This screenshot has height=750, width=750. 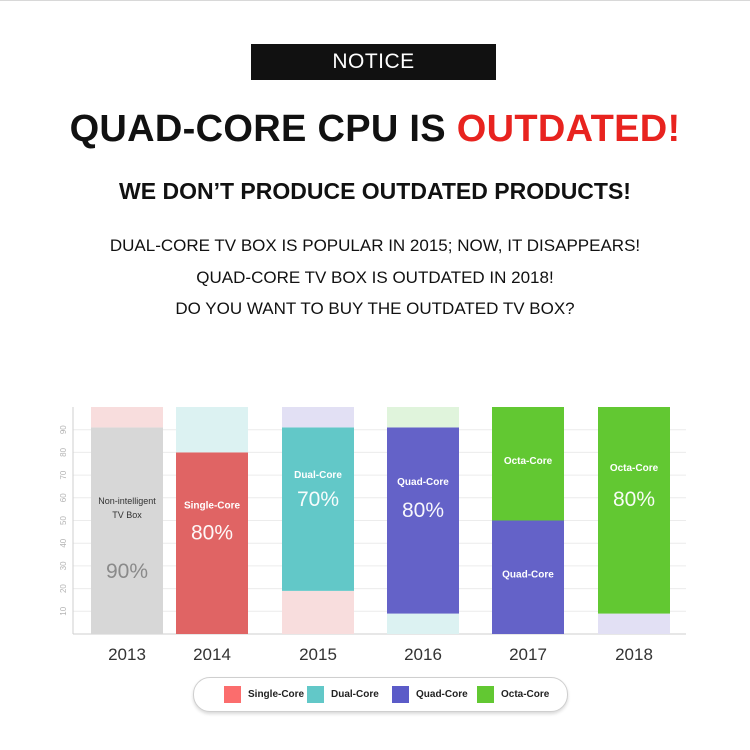 I want to click on y-tick-label: 70, so click(x=63, y=474).